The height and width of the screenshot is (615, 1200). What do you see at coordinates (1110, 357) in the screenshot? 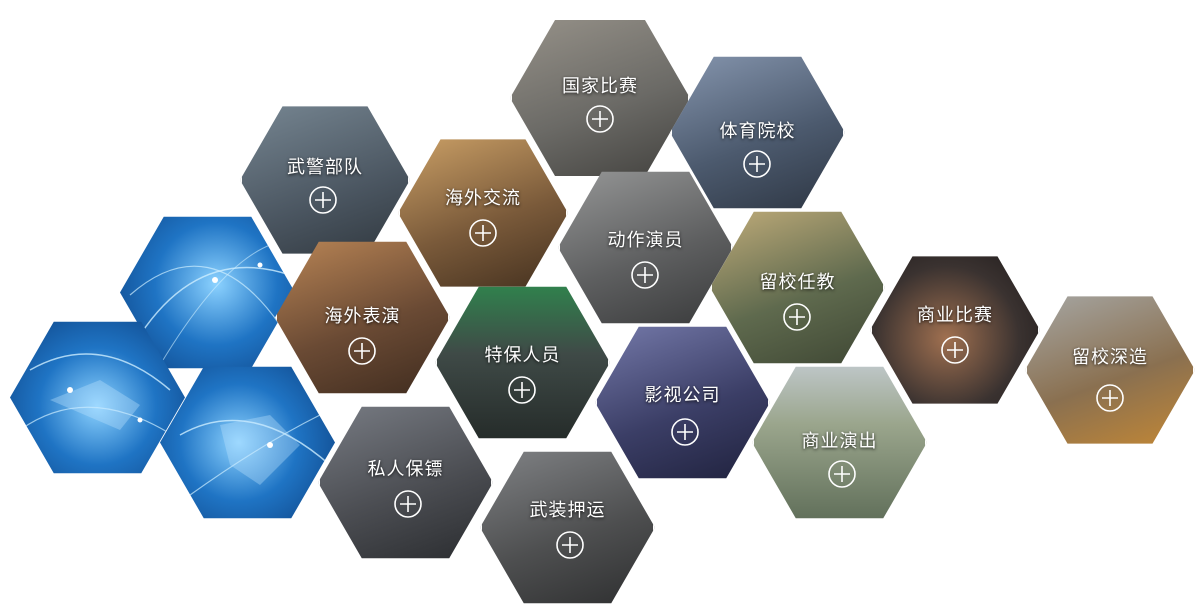
I see `hex-label: 留校深造` at bounding box center [1110, 357].